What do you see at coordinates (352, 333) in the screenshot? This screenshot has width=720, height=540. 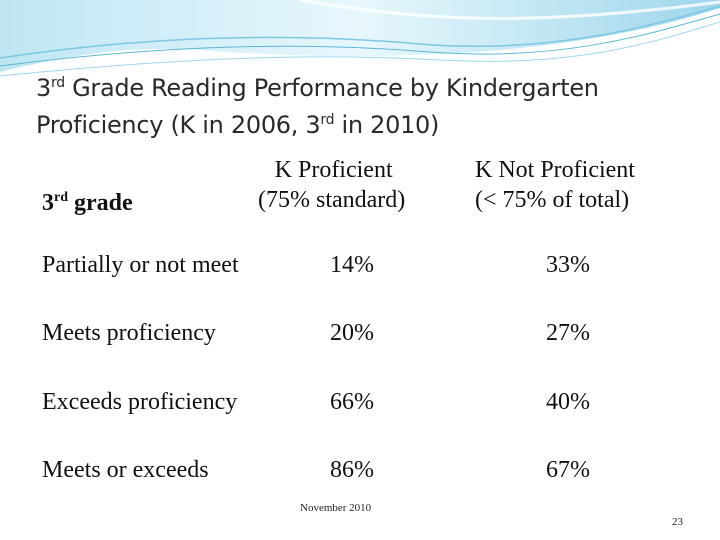 I see `table-cell-k-proficient: 20%` at bounding box center [352, 333].